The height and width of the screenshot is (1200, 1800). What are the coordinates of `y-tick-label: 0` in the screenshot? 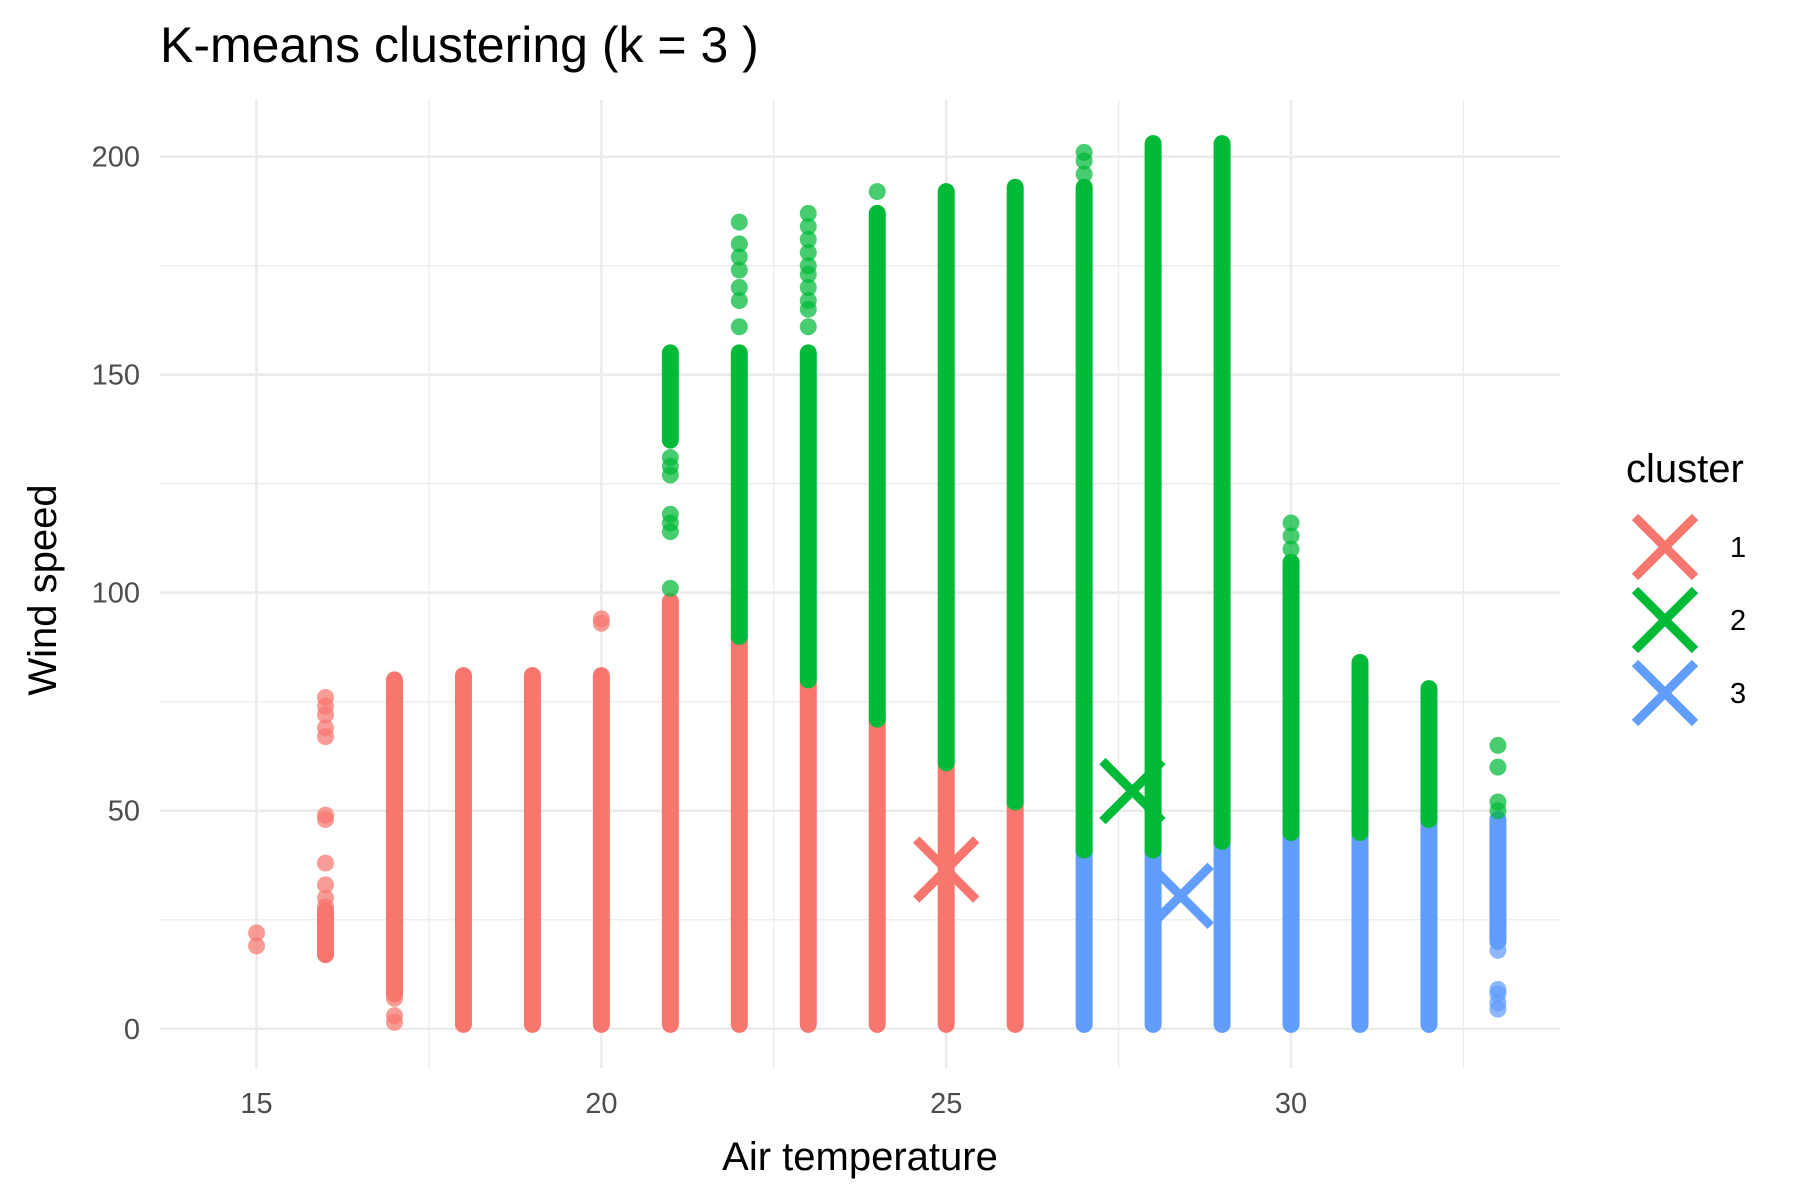 It's located at (132, 1030).